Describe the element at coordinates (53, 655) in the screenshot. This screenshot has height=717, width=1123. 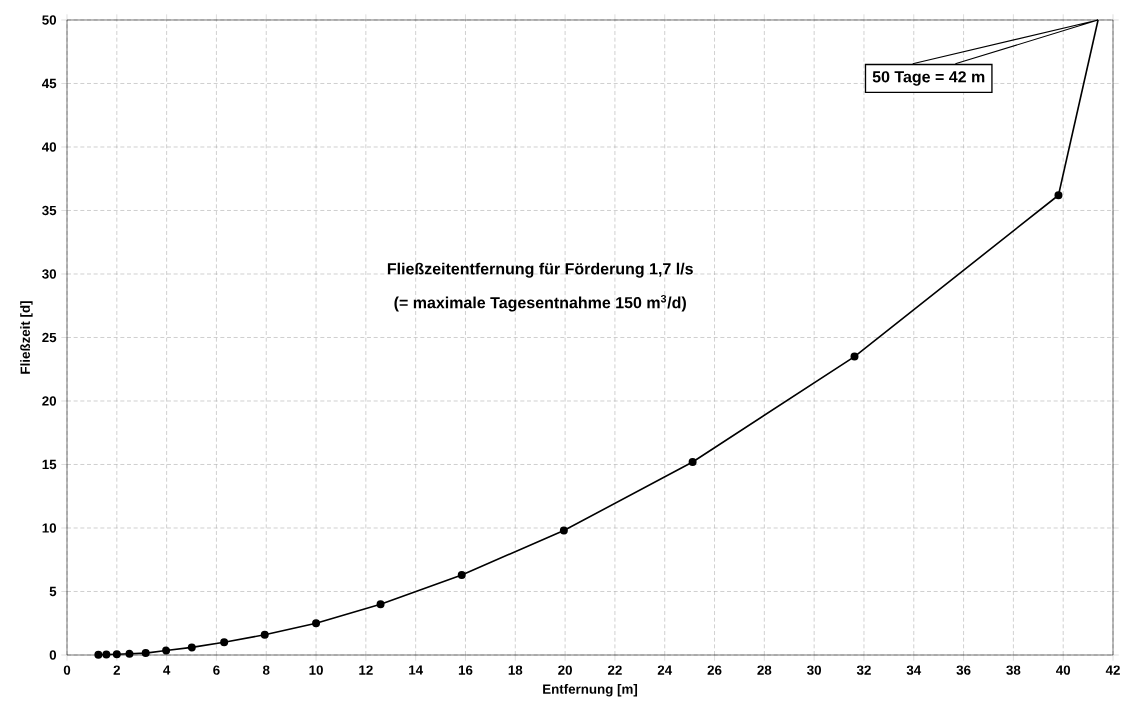
I see `y-tick-label: 0` at that location.